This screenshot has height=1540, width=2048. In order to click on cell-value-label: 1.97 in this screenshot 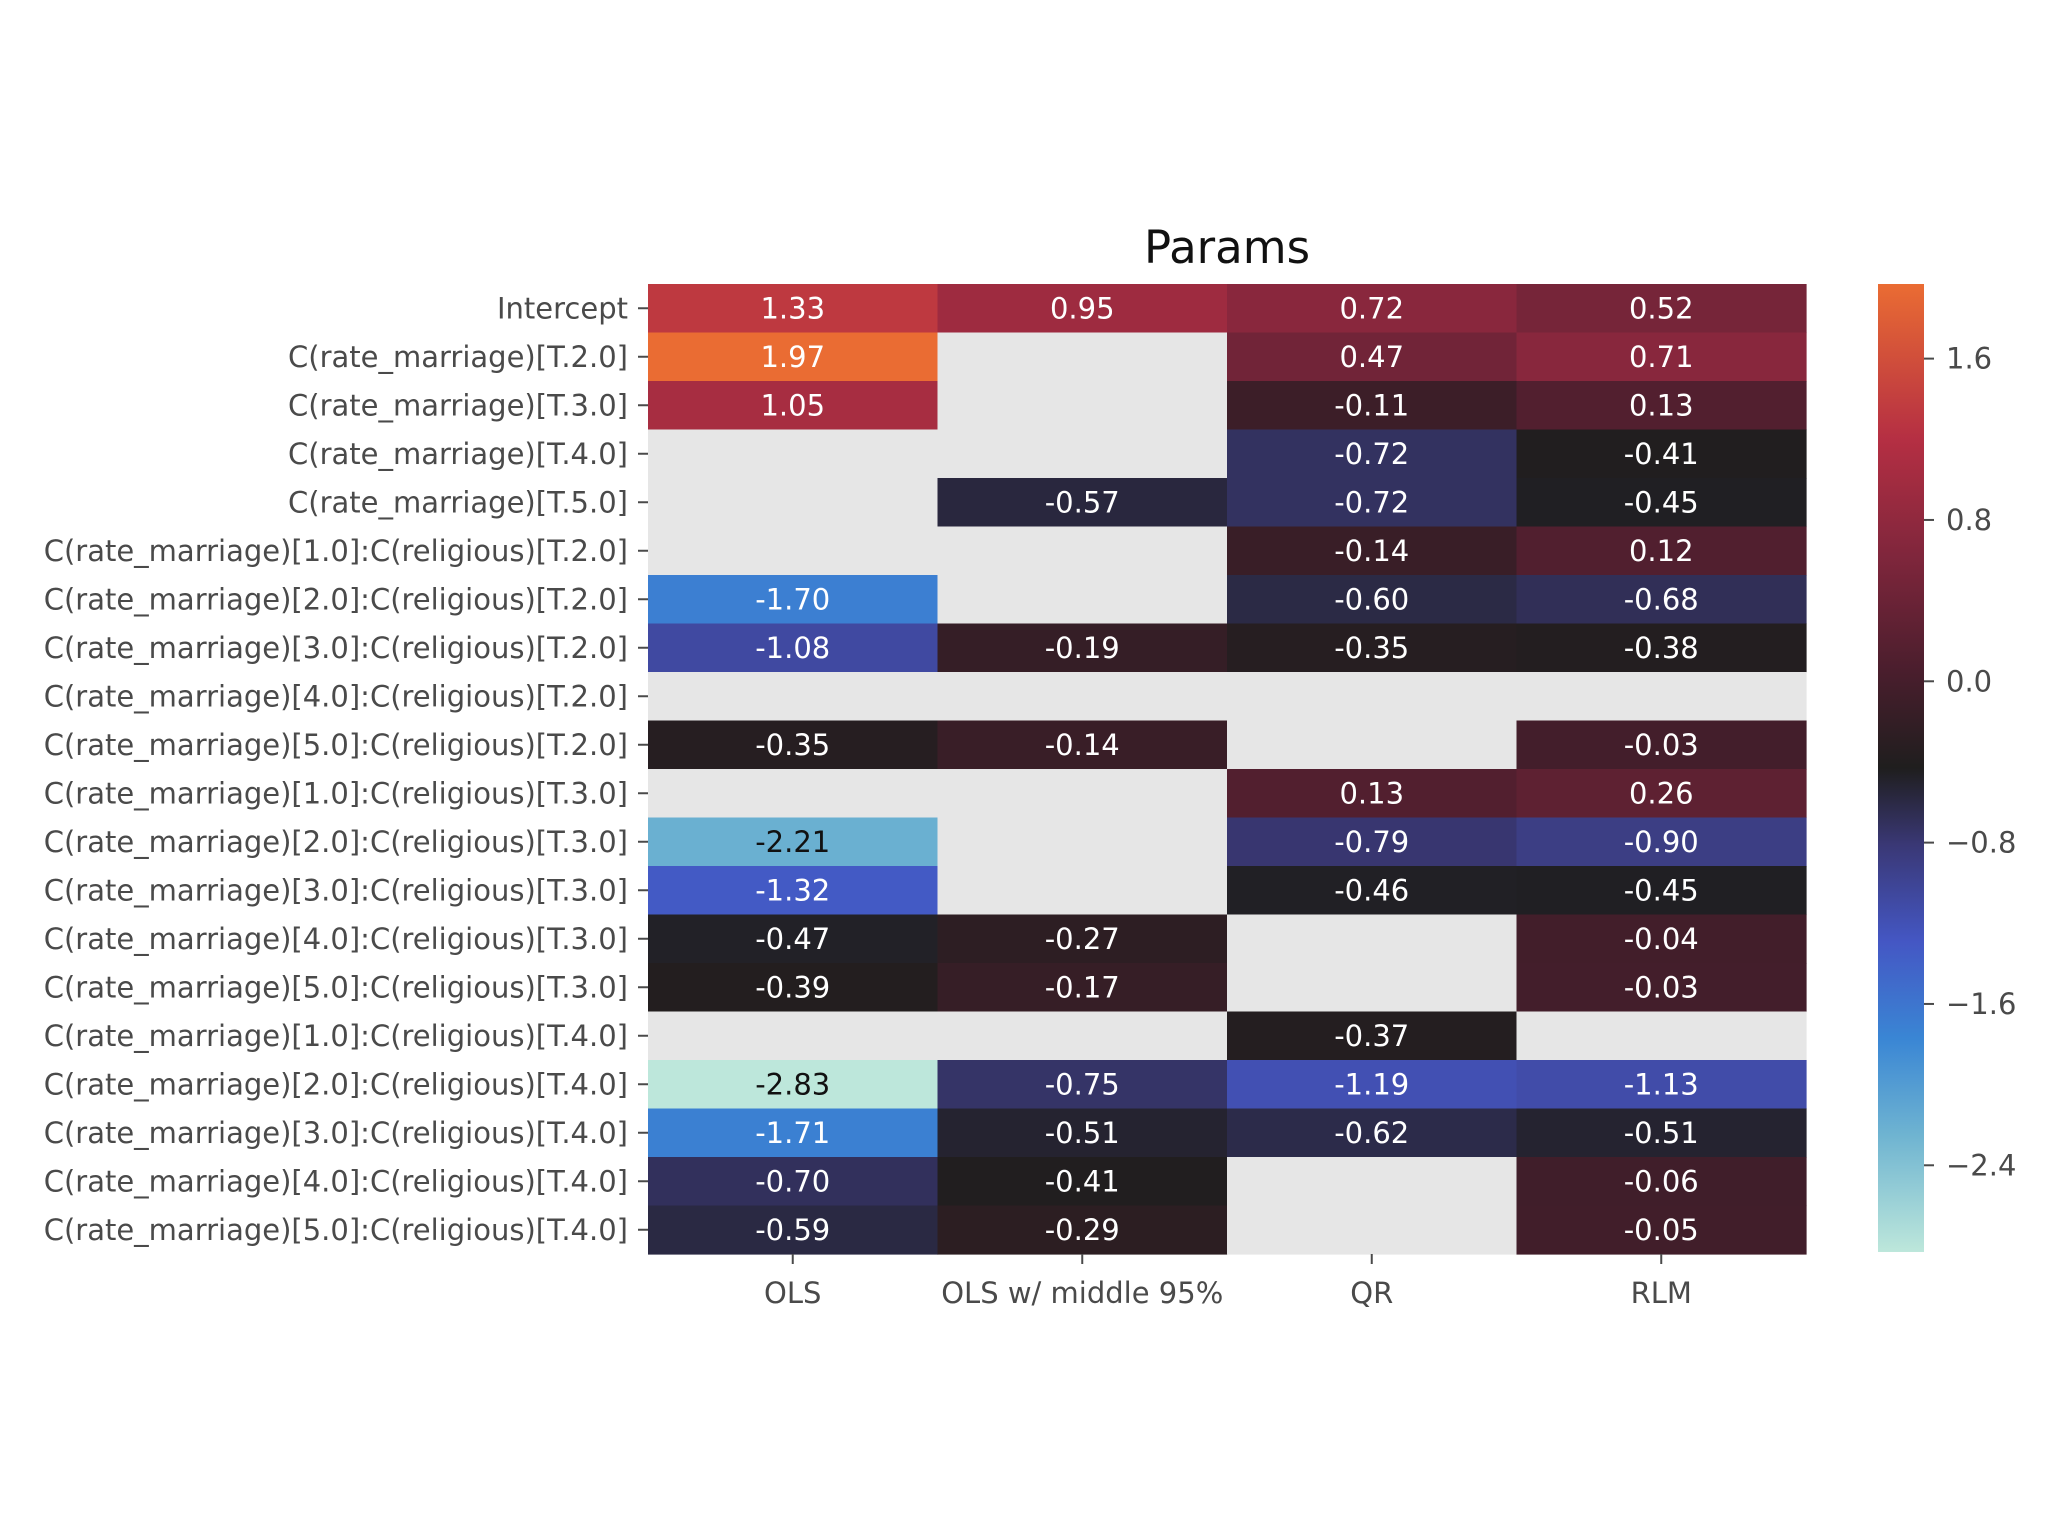, I will do `click(792, 357)`.